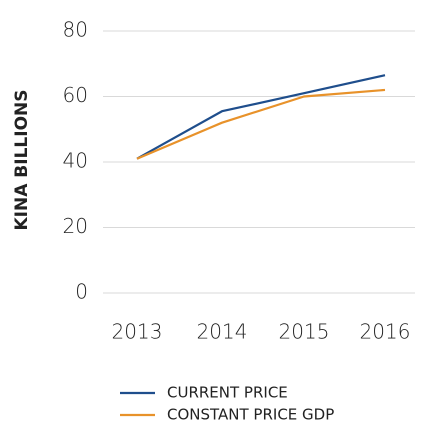  What do you see at coordinates (304, 332) in the screenshot?
I see `x-tick-label: 2015` at bounding box center [304, 332].